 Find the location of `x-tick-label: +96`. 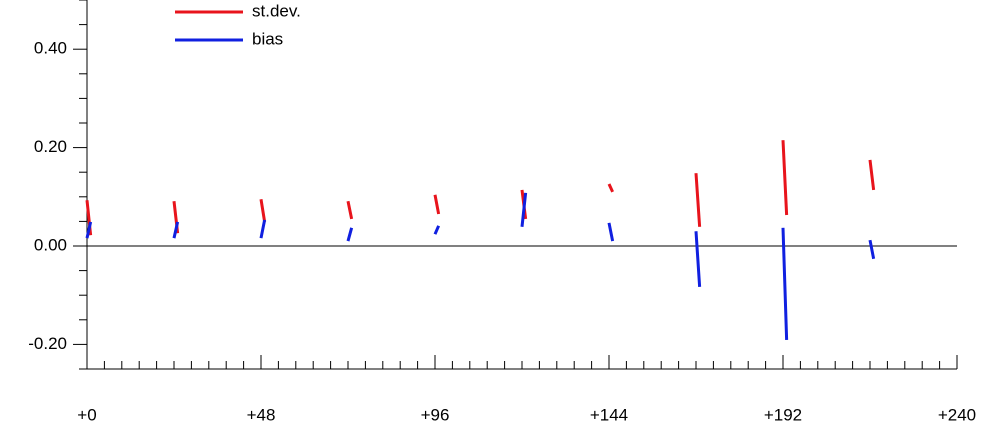

x-tick-label: +96 is located at coordinates (435, 414).